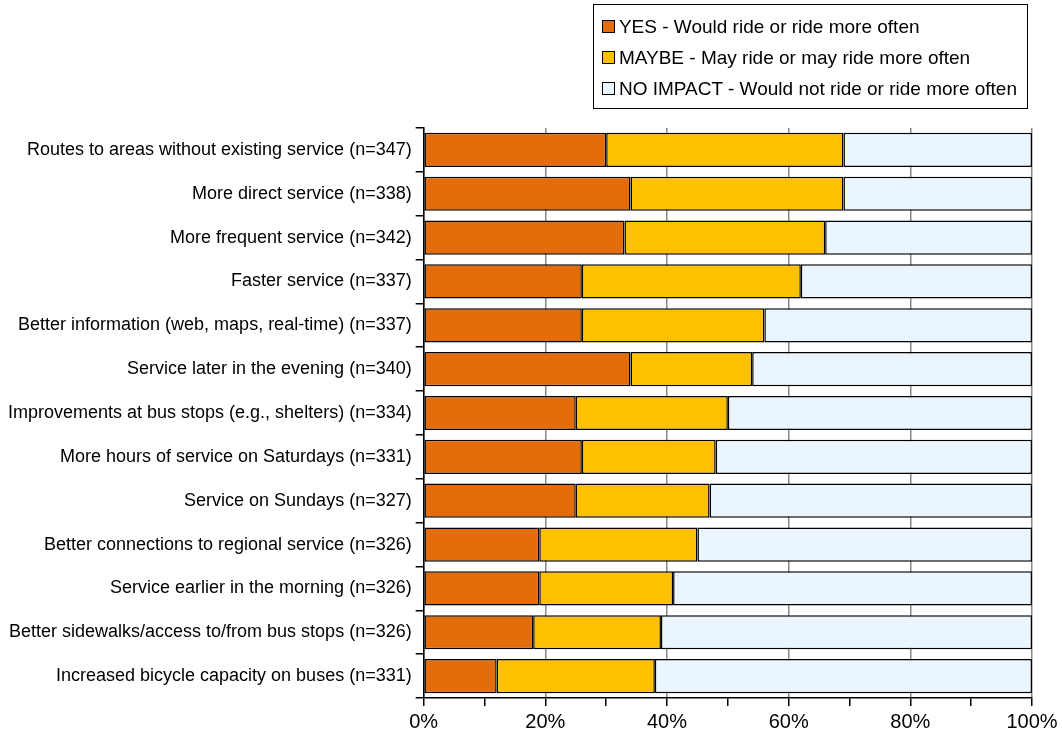  What do you see at coordinates (321, 280) in the screenshot?
I see `y-tick-label: Faster service (n=337)` at bounding box center [321, 280].